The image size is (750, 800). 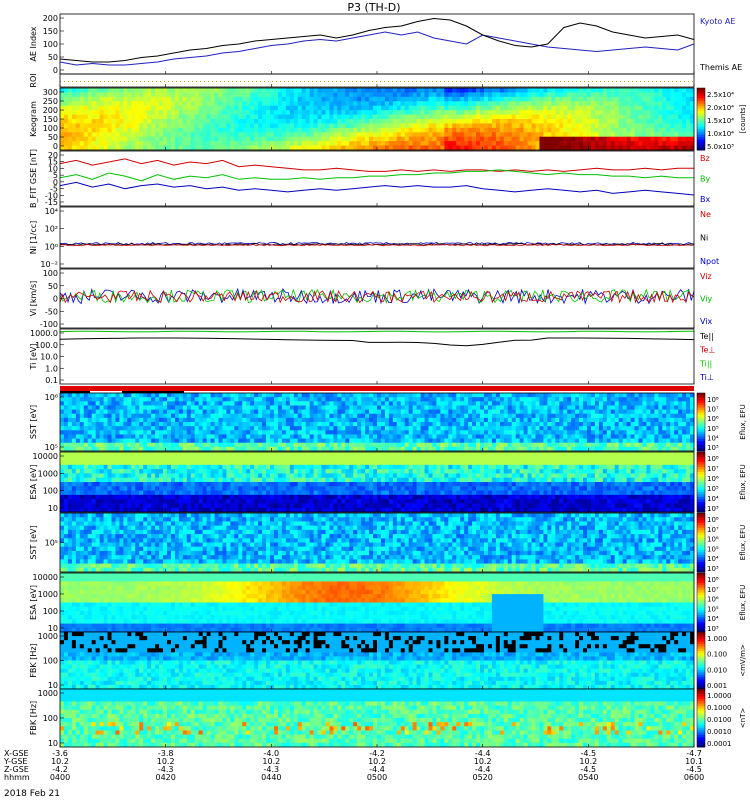 What do you see at coordinates (705, 363) in the screenshot?
I see `legend-entry: Ti||` at bounding box center [705, 363].